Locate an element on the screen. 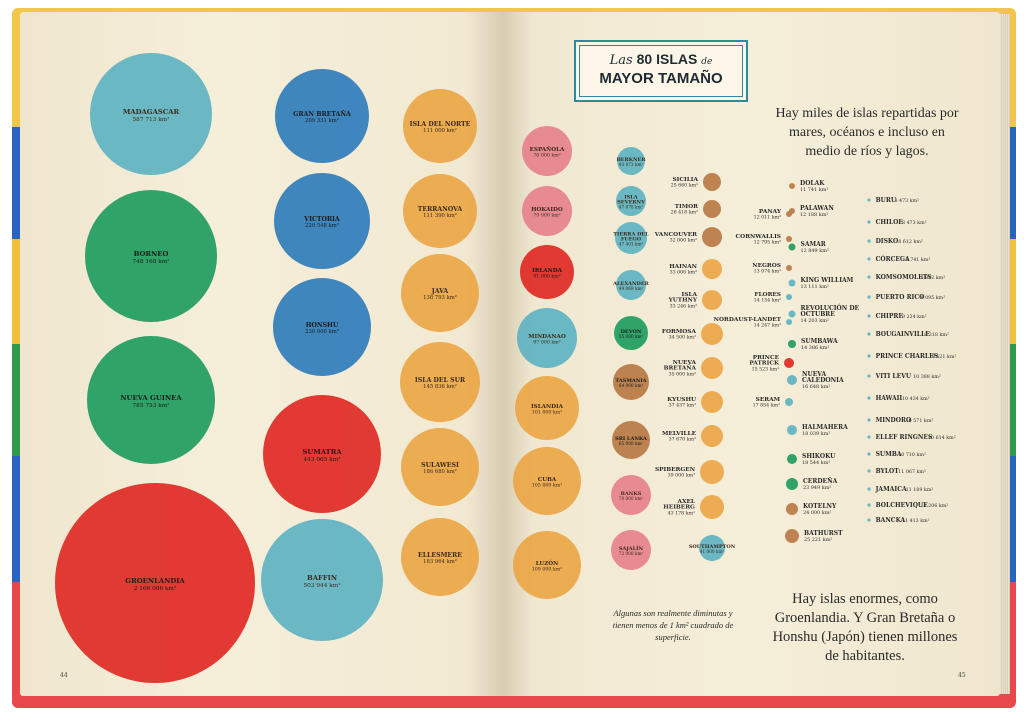  island-area: 14 247 km² is located at coordinates (768, 326).